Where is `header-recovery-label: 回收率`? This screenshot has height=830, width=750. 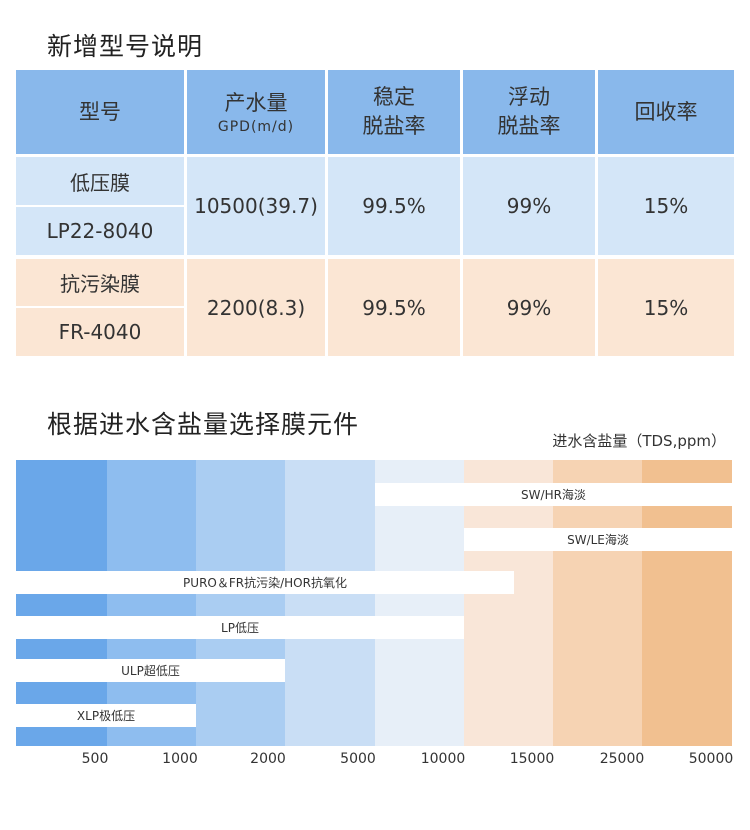 header-recovery-label: 回收率 is located at coordinates (666, 111).